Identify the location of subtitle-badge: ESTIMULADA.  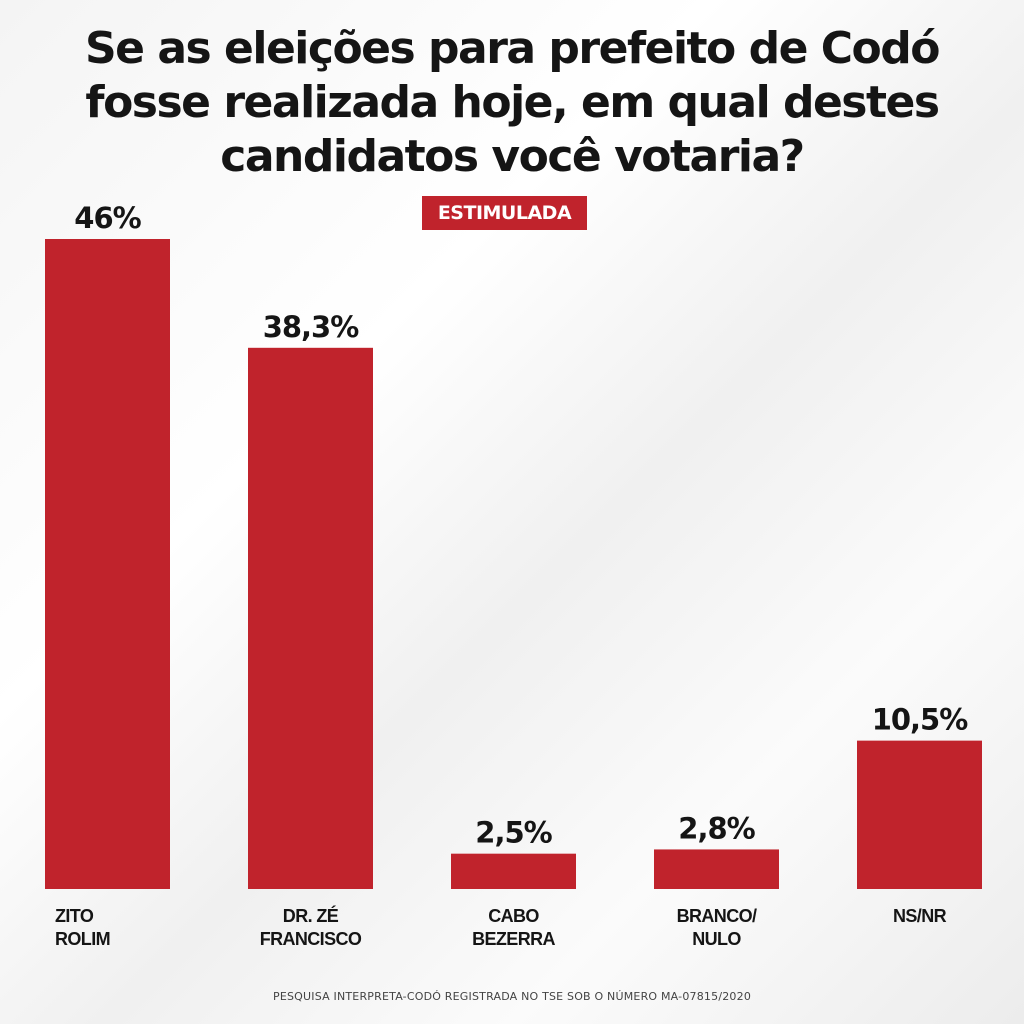
(504, 213).